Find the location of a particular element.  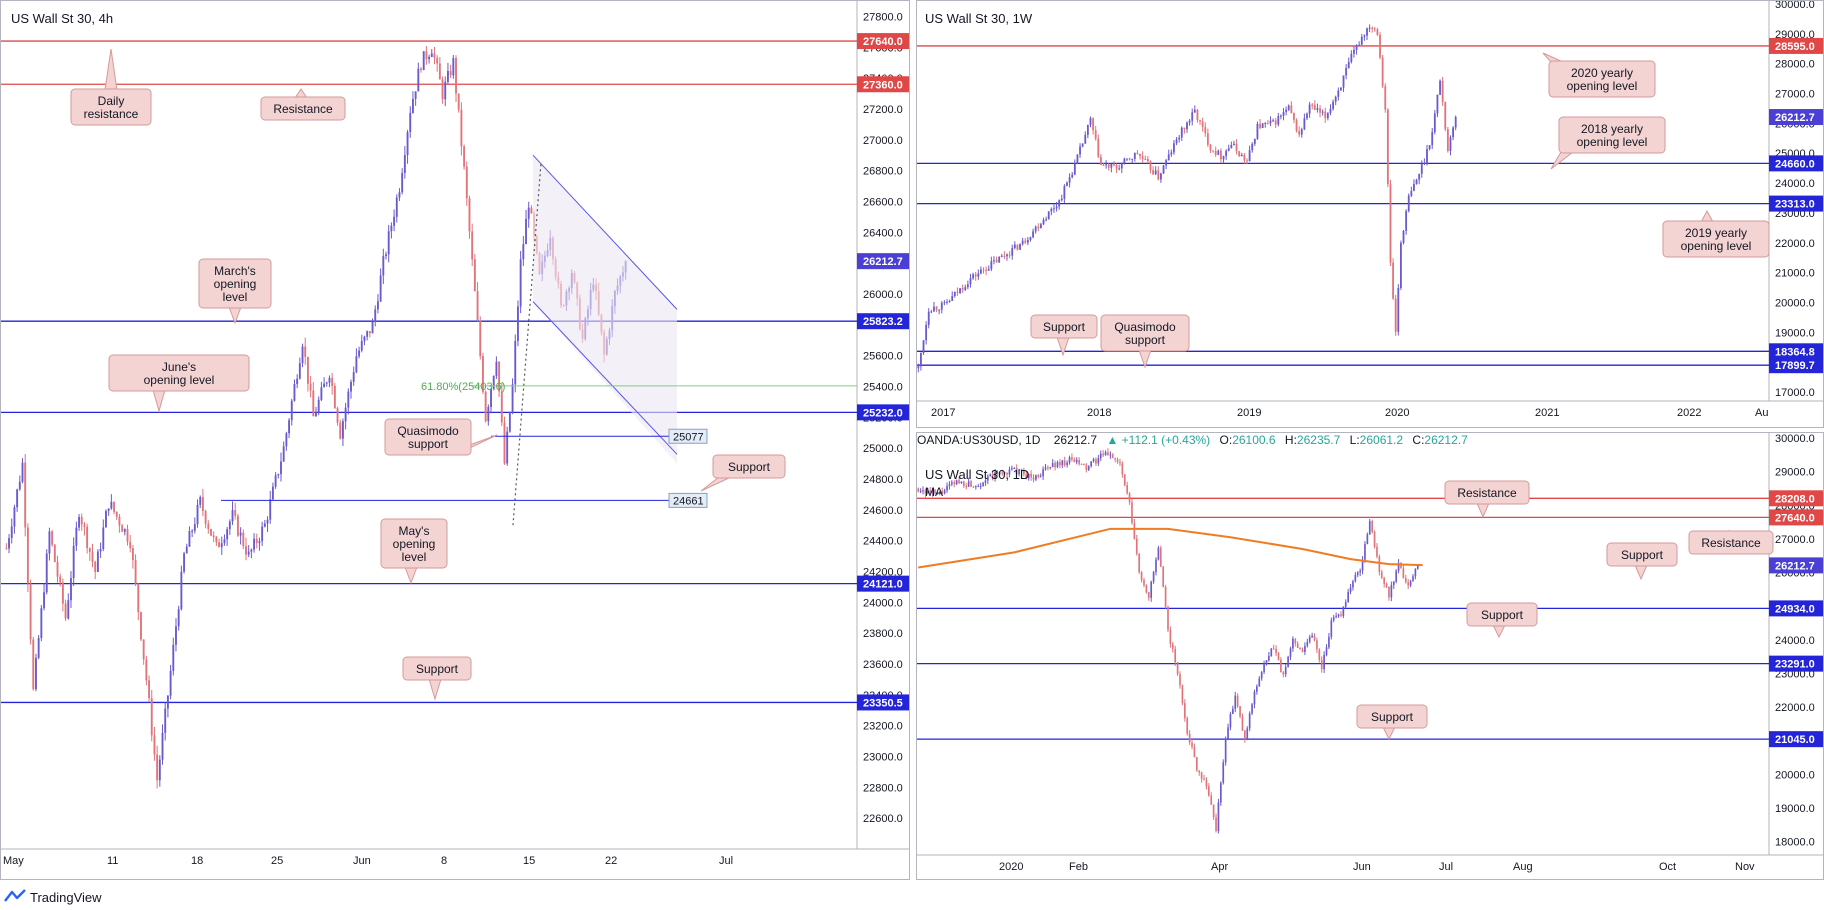

ma-indicator-label: MA is located at coordinates (934, 492).